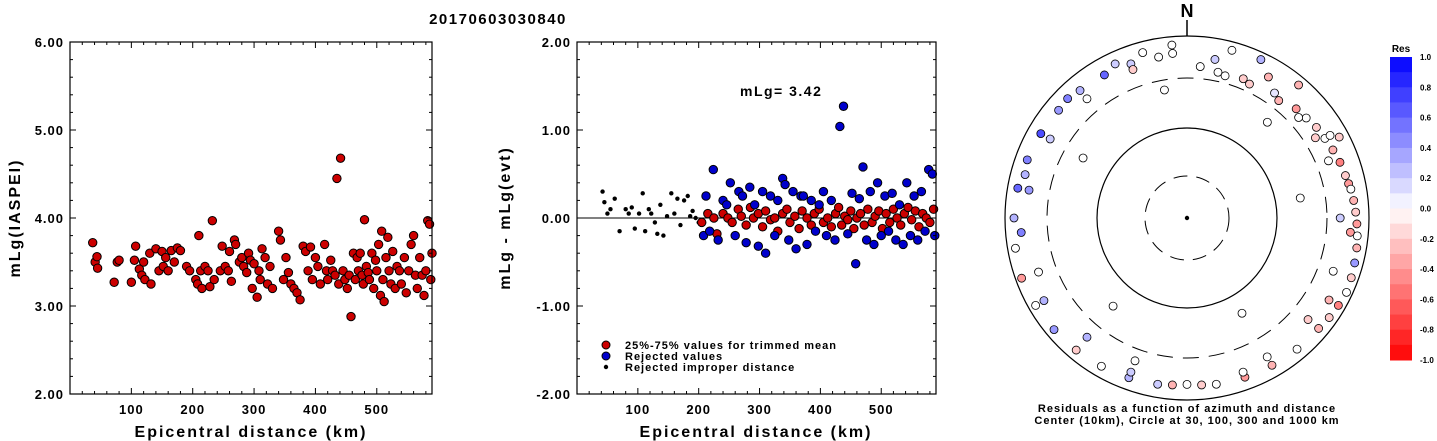  What do you see at coordinates (1426, 87) in the screenshot?
I see `colorbar-tick-1: 0.8` at bounding box center [1426, 87].